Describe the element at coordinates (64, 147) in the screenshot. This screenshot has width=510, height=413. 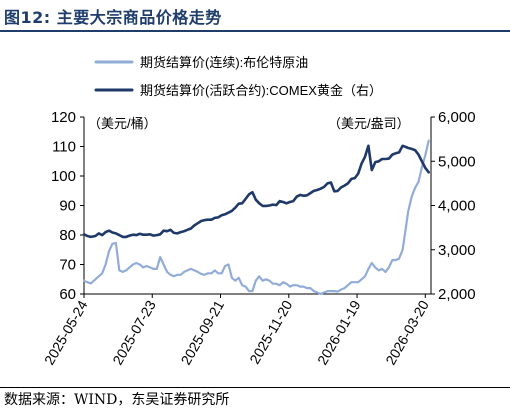
I see `left-axis-tick-label: 110` at that location.